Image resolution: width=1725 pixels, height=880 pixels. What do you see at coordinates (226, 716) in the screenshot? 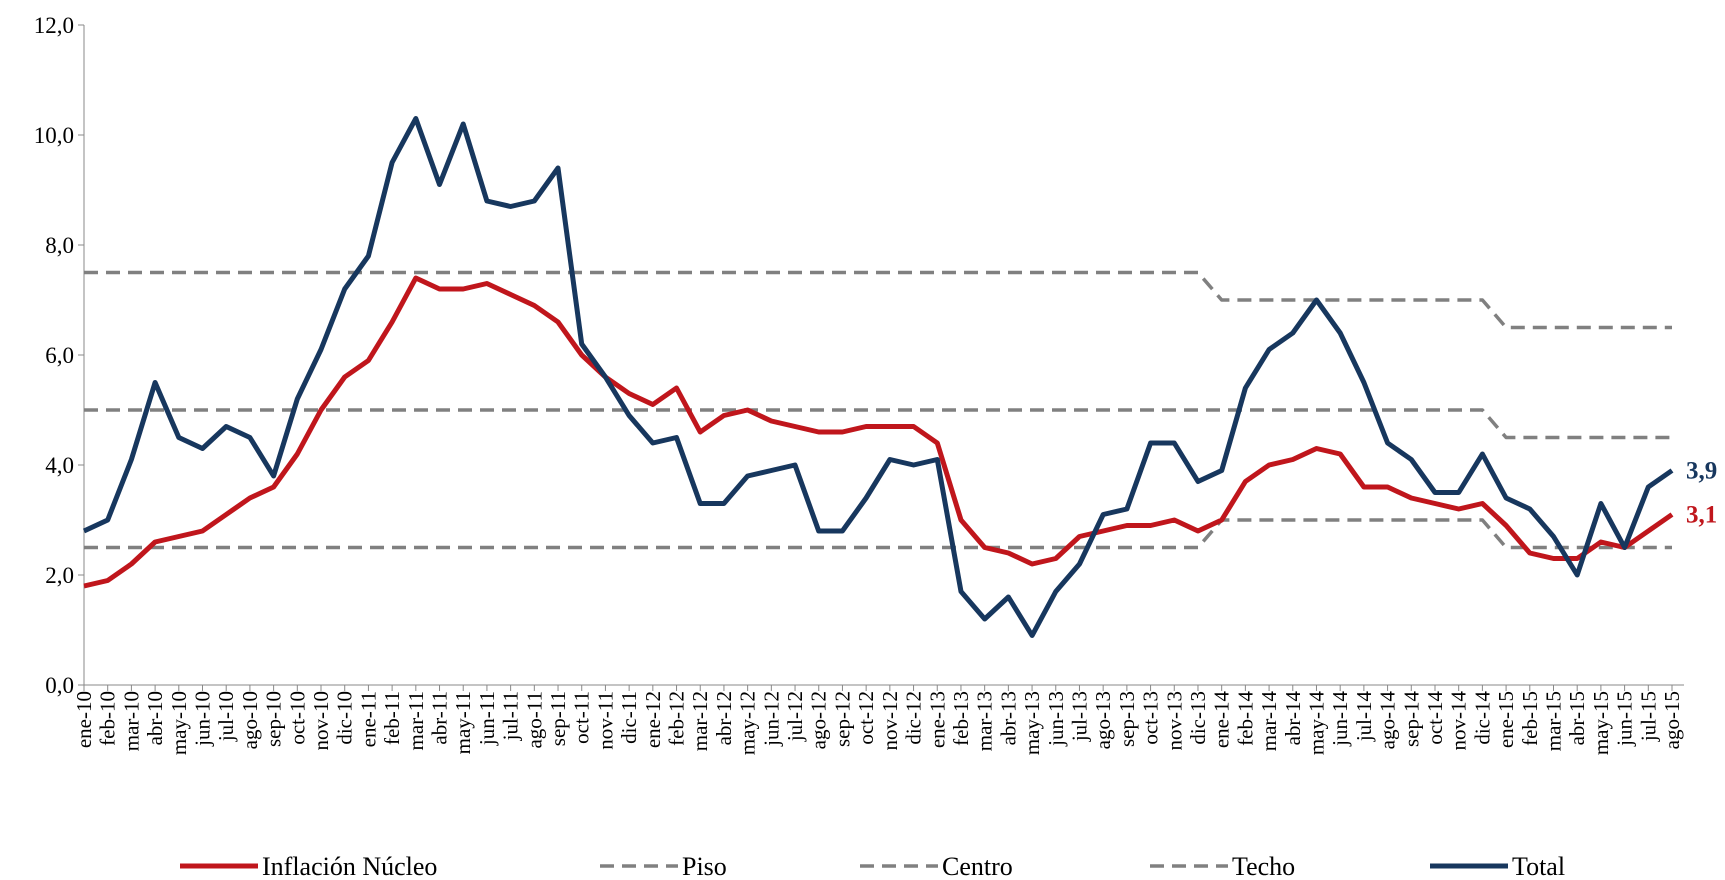
I see `x-tick-label: jul-10` at bounding box center [226, 716].